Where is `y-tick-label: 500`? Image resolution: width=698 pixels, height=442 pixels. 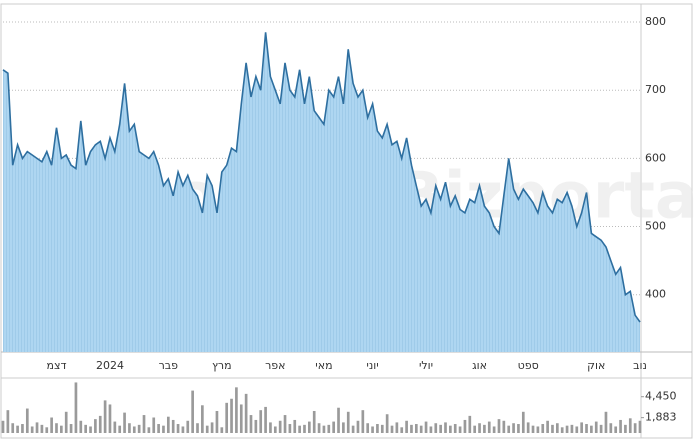 y-tick-label: 500 is located at coordinates (655, 226).